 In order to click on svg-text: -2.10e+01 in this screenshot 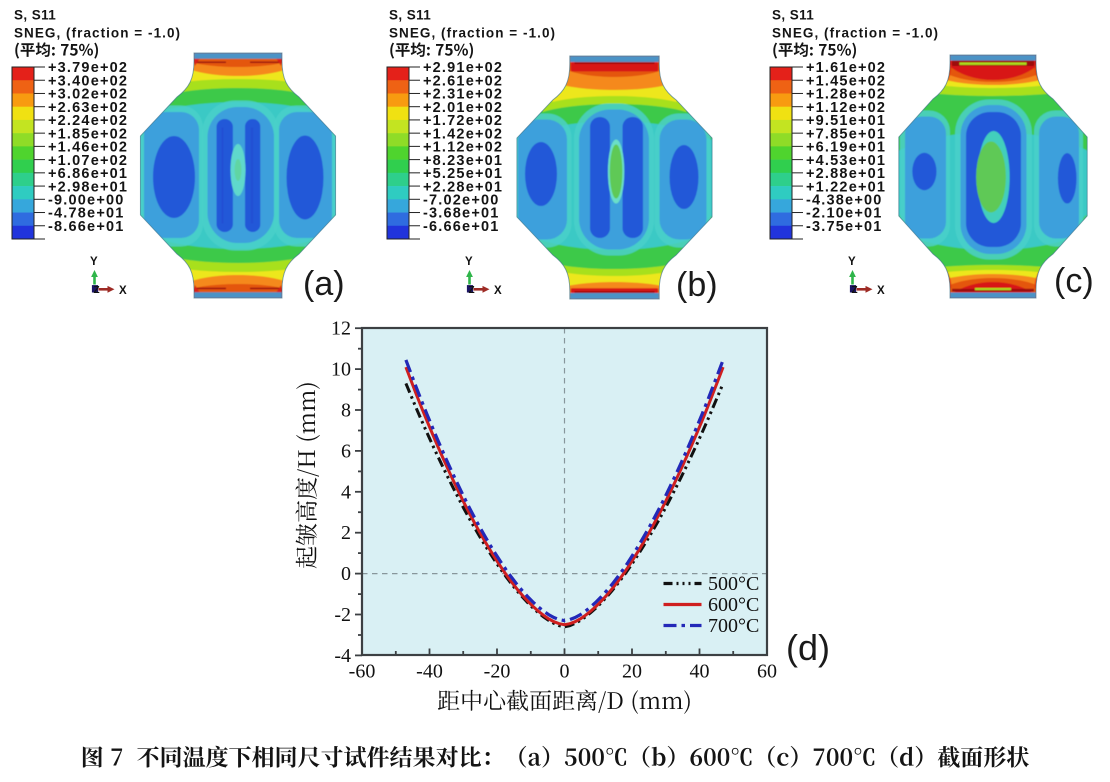, I will do `click(844, 214)`.